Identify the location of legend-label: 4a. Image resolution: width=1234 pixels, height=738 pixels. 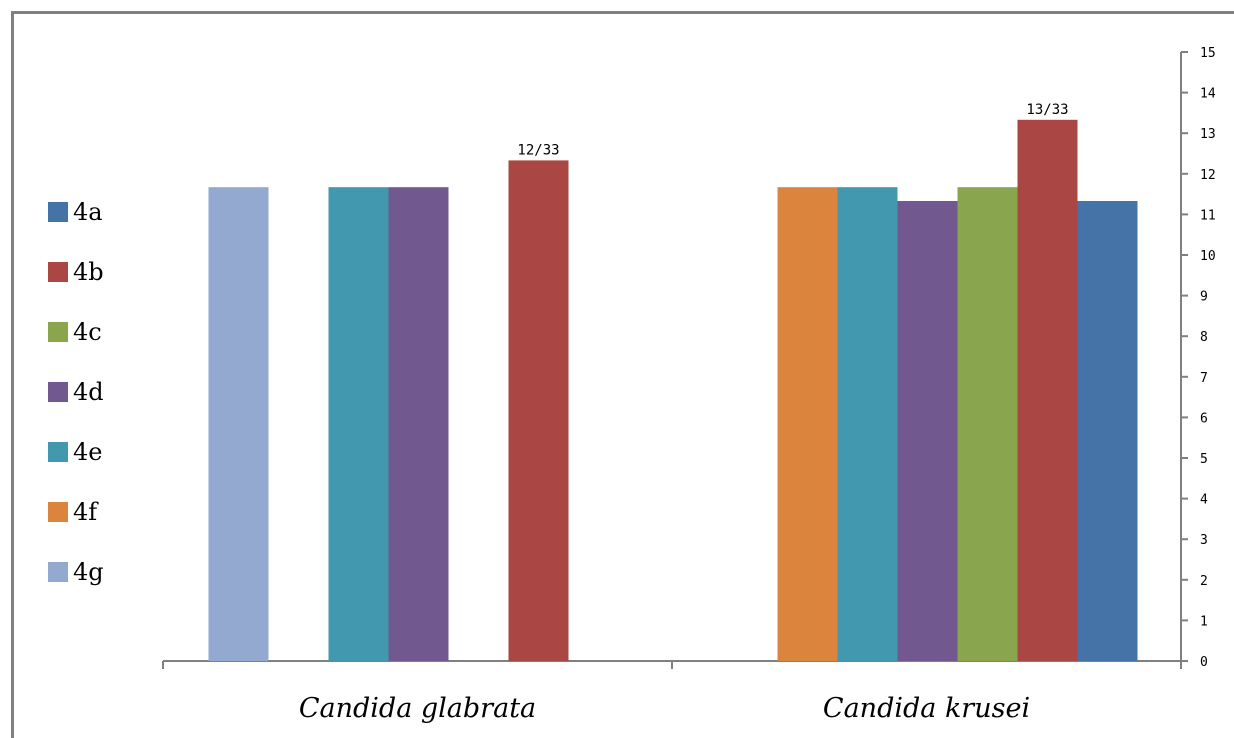
(88, 212).